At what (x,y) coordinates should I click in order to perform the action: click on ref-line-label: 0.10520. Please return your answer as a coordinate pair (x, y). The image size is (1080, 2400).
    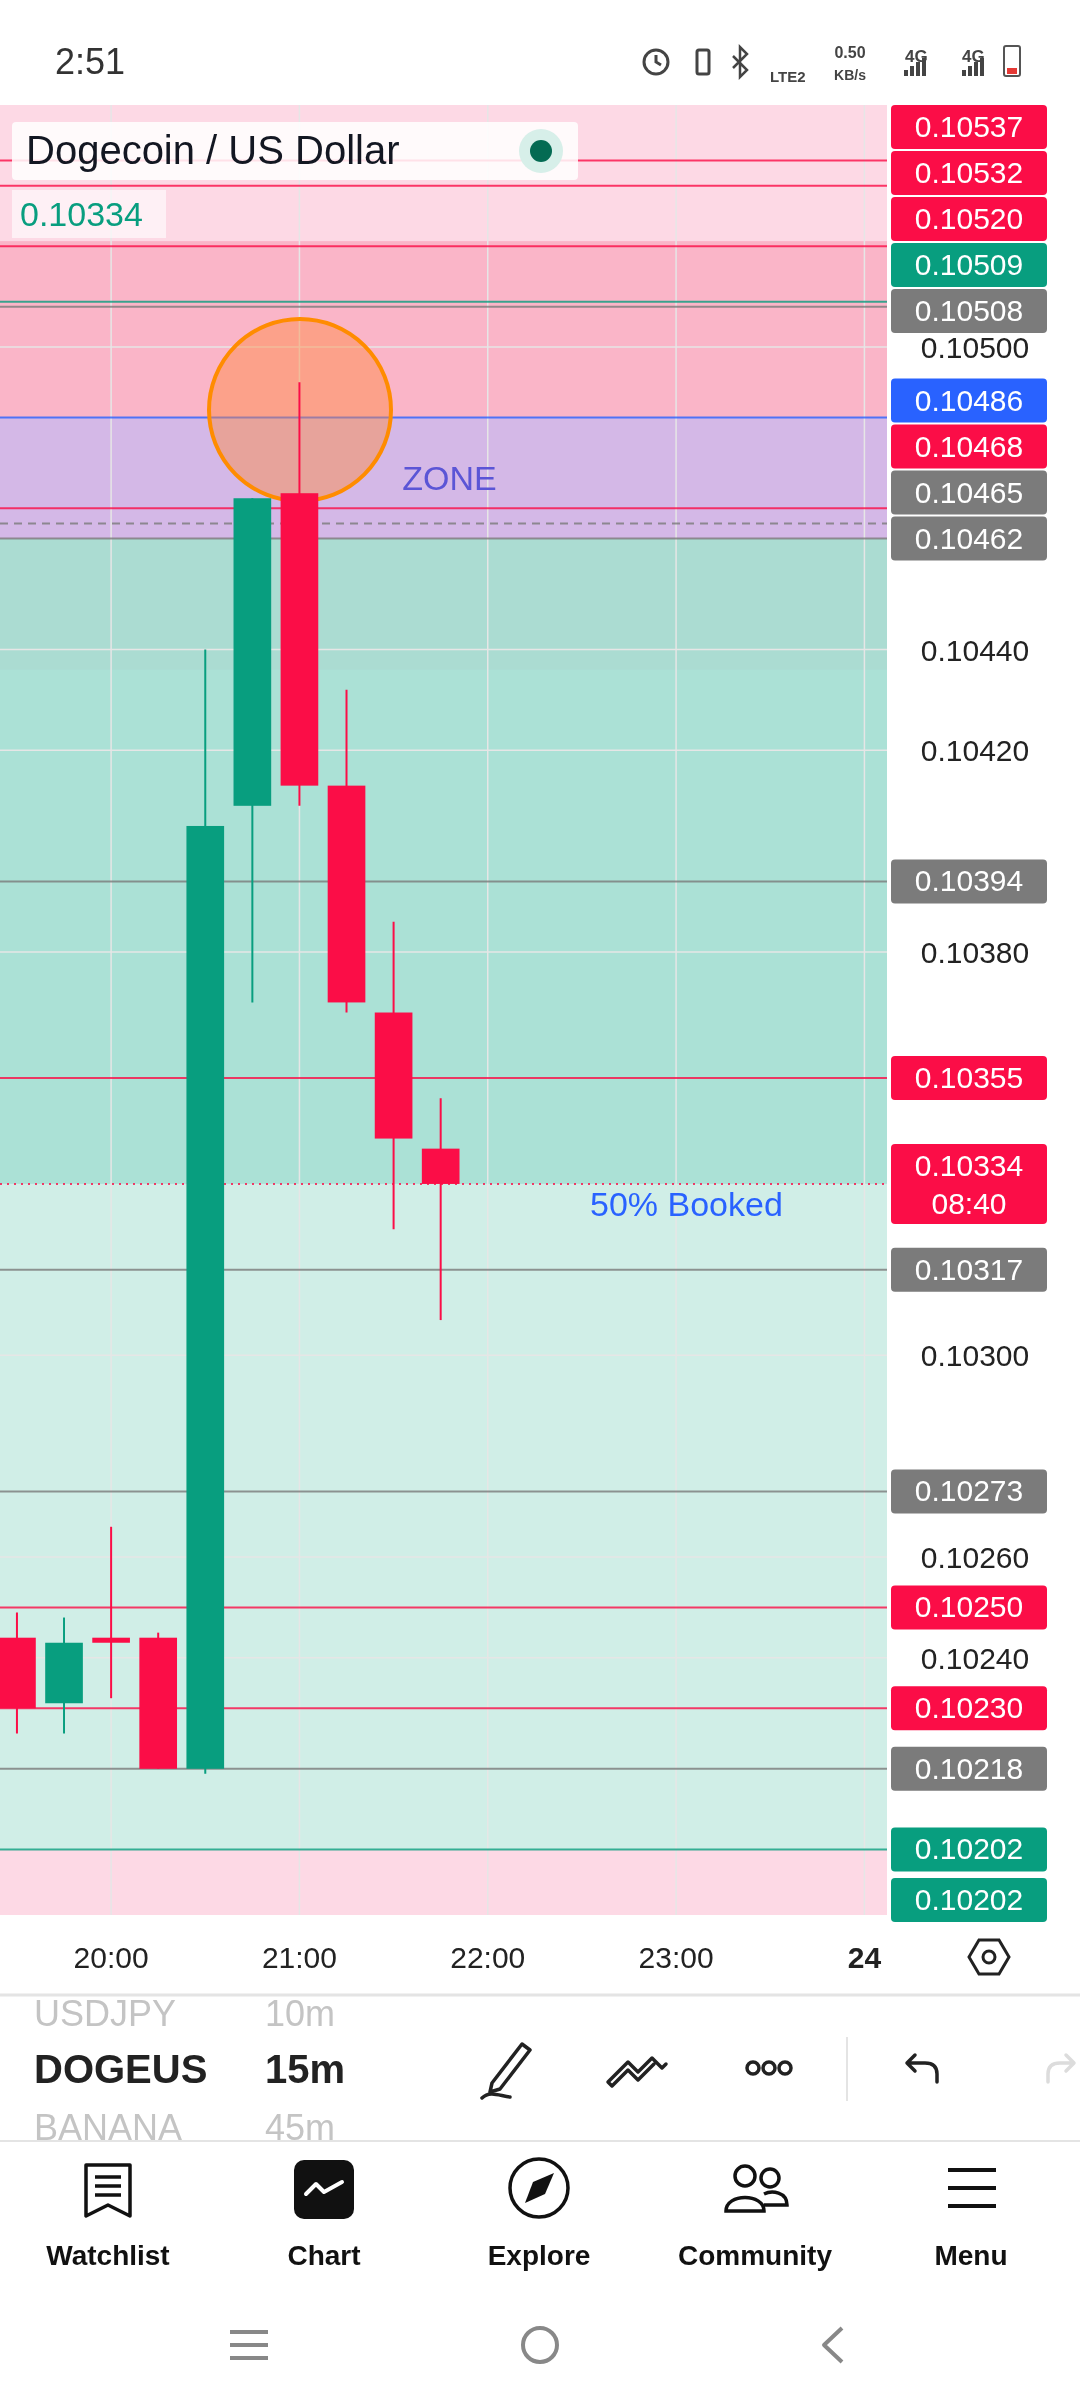
    Looking at the image, I should click on (969, 218).